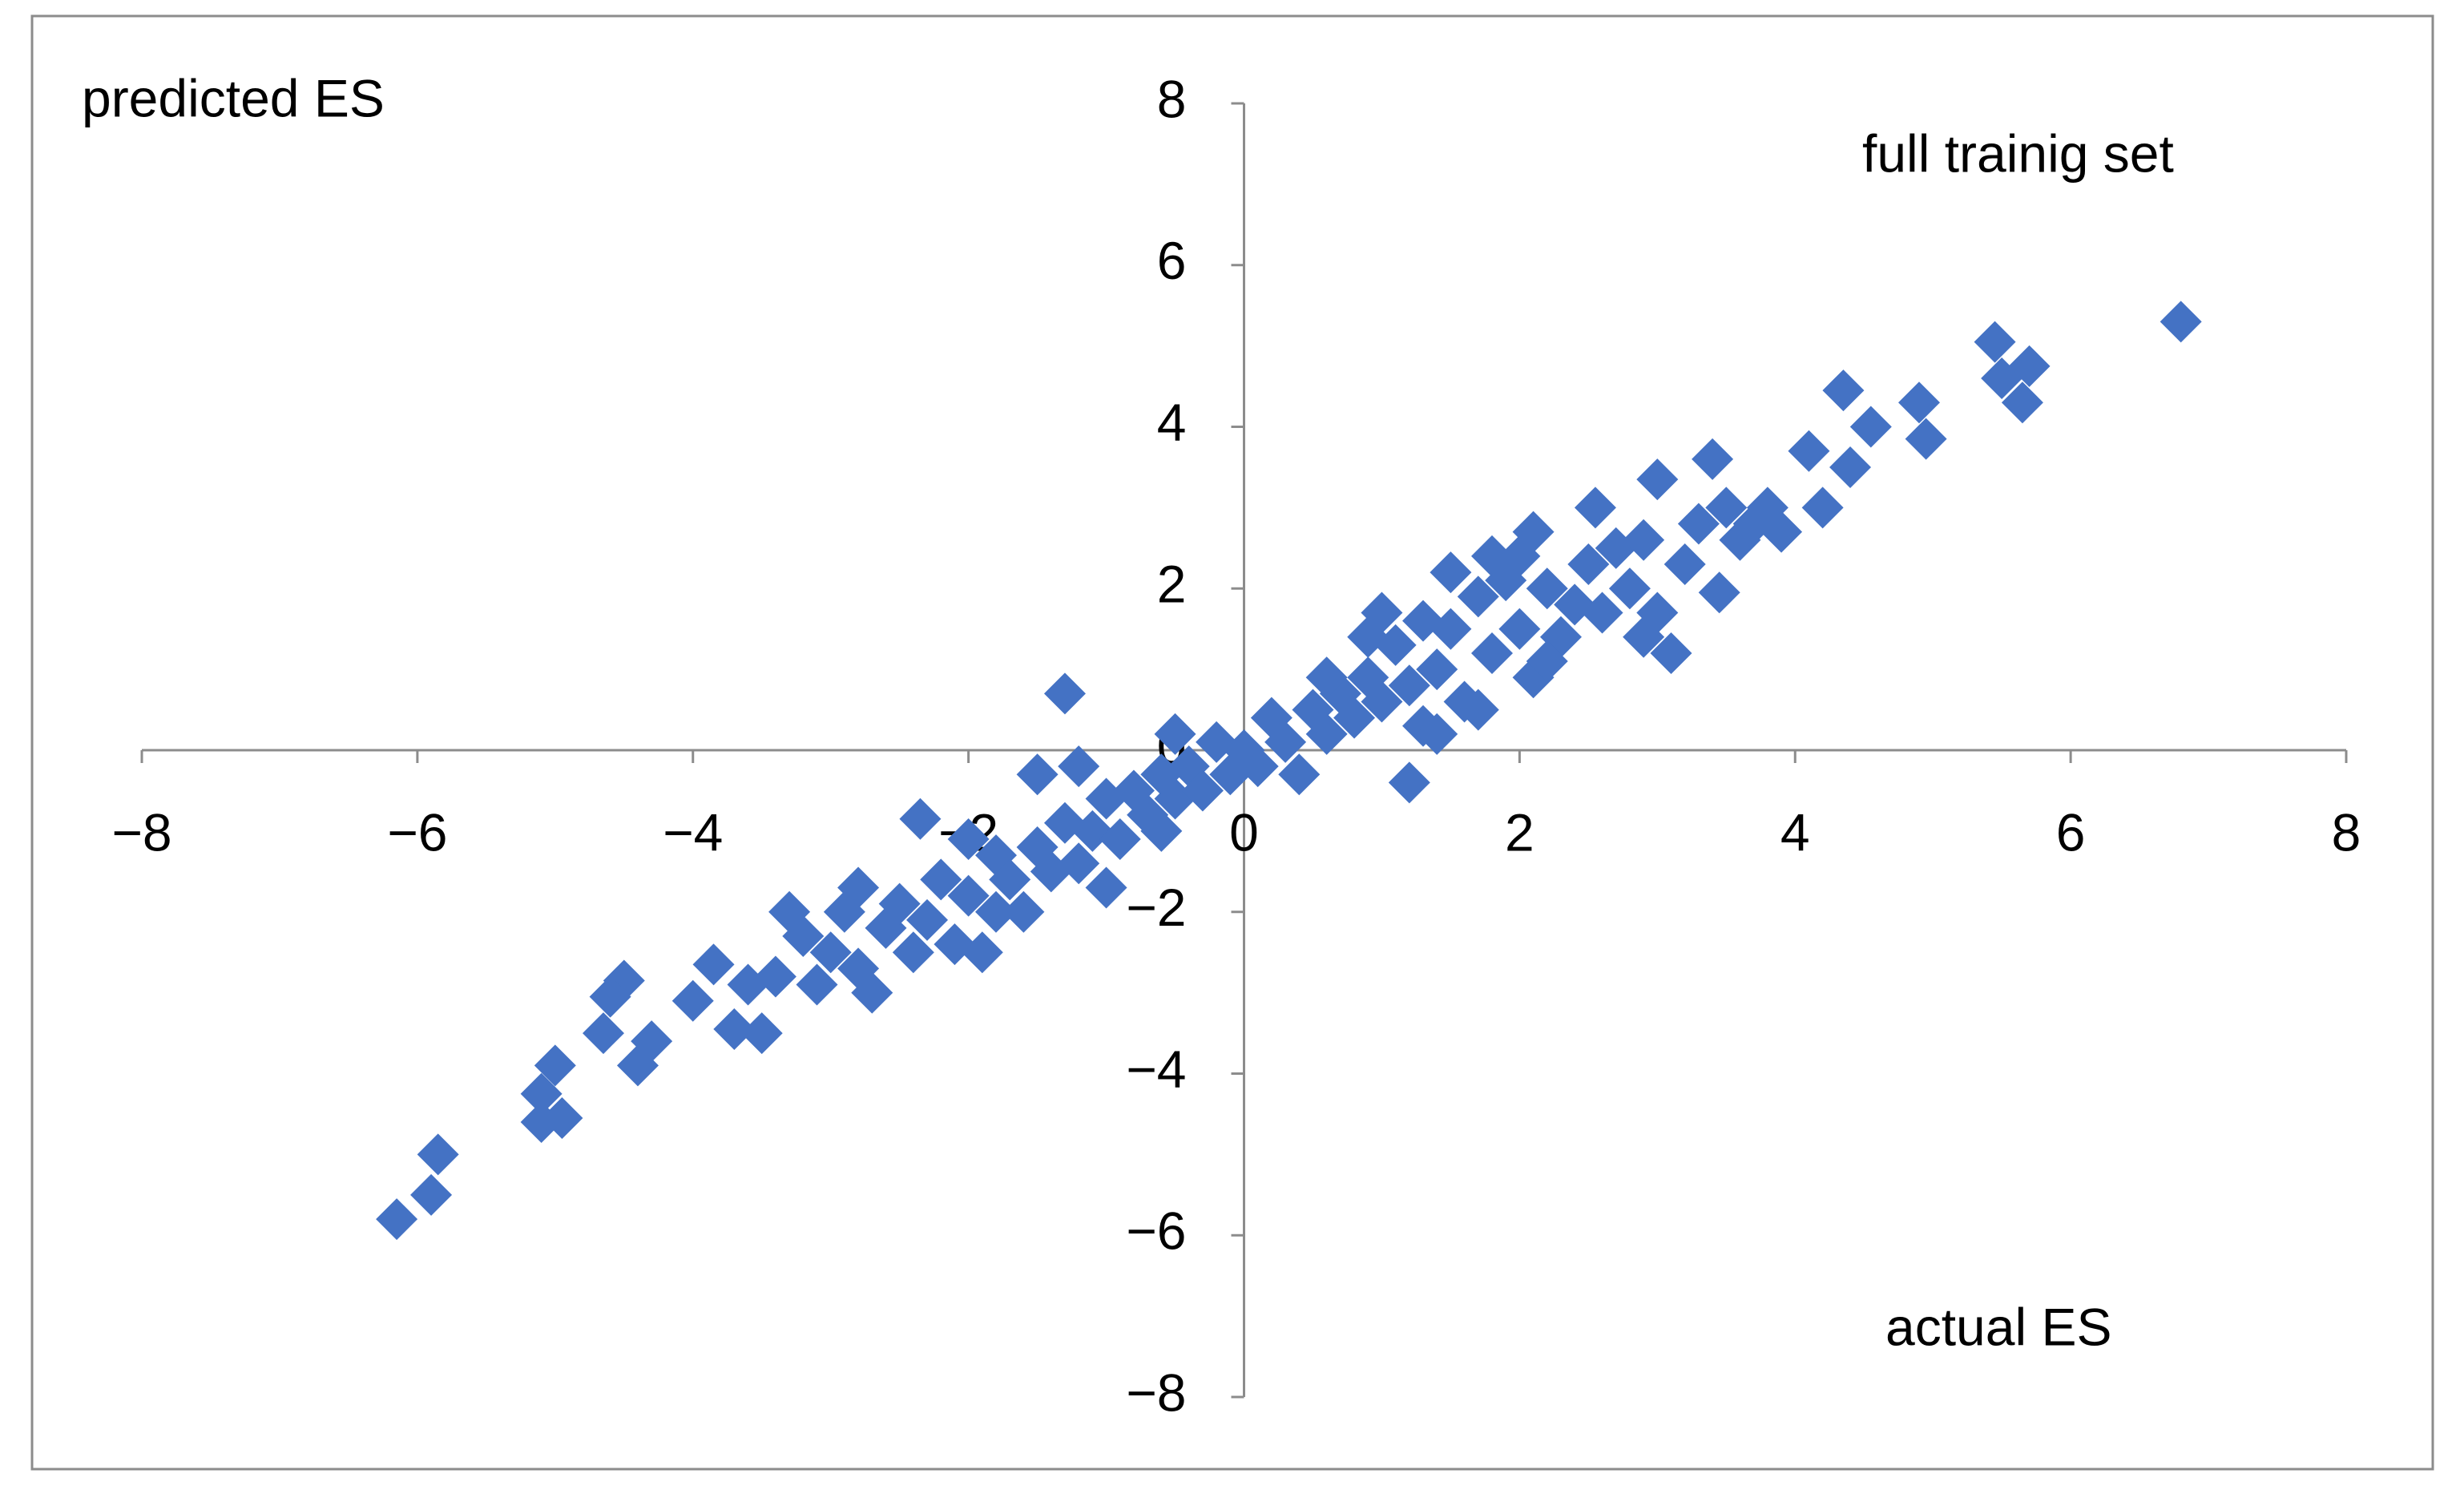  Describe the element at coordinates (1156, 907) in the screenshot. I see `y-tick-label: −2` at that location.